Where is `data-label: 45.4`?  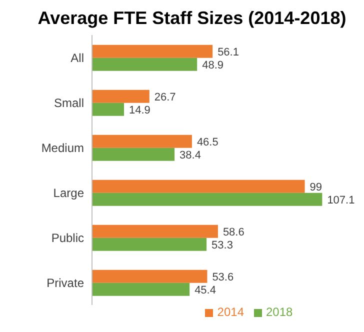
data-label: 45.4 is located at coordinates (205, 290).